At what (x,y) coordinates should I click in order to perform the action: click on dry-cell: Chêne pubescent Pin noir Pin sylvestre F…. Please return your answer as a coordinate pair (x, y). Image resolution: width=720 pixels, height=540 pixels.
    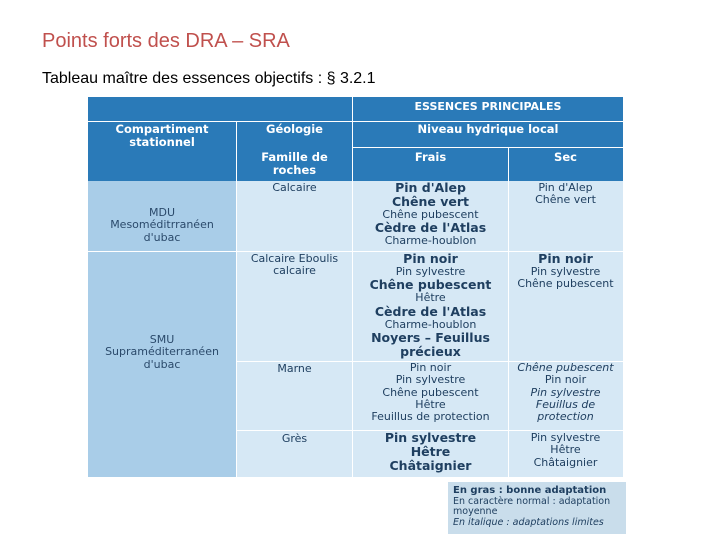
    Looking at the image, I should click on (565, 392).